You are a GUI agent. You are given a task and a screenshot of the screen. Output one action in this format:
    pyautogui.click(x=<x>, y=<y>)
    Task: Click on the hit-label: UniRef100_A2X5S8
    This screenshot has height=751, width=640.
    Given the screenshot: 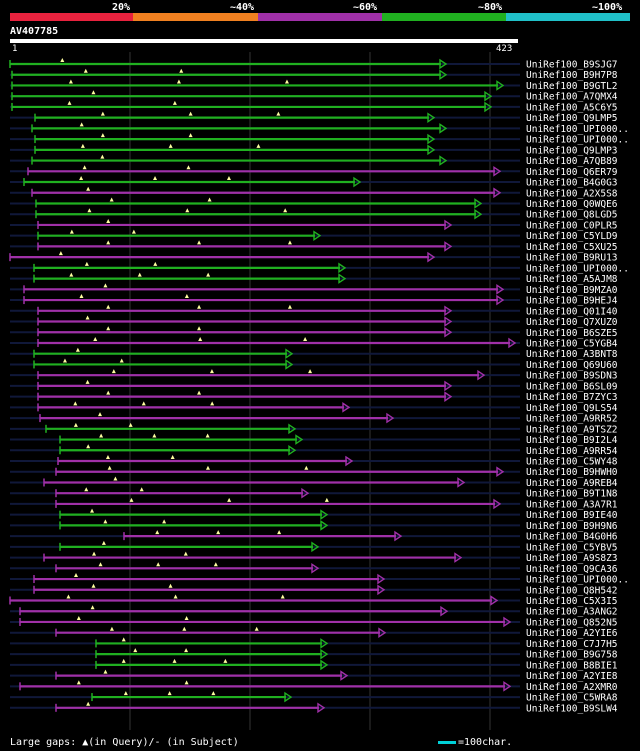 What is the action you would take?
    pyautogui.click(x=572, y=193)
    